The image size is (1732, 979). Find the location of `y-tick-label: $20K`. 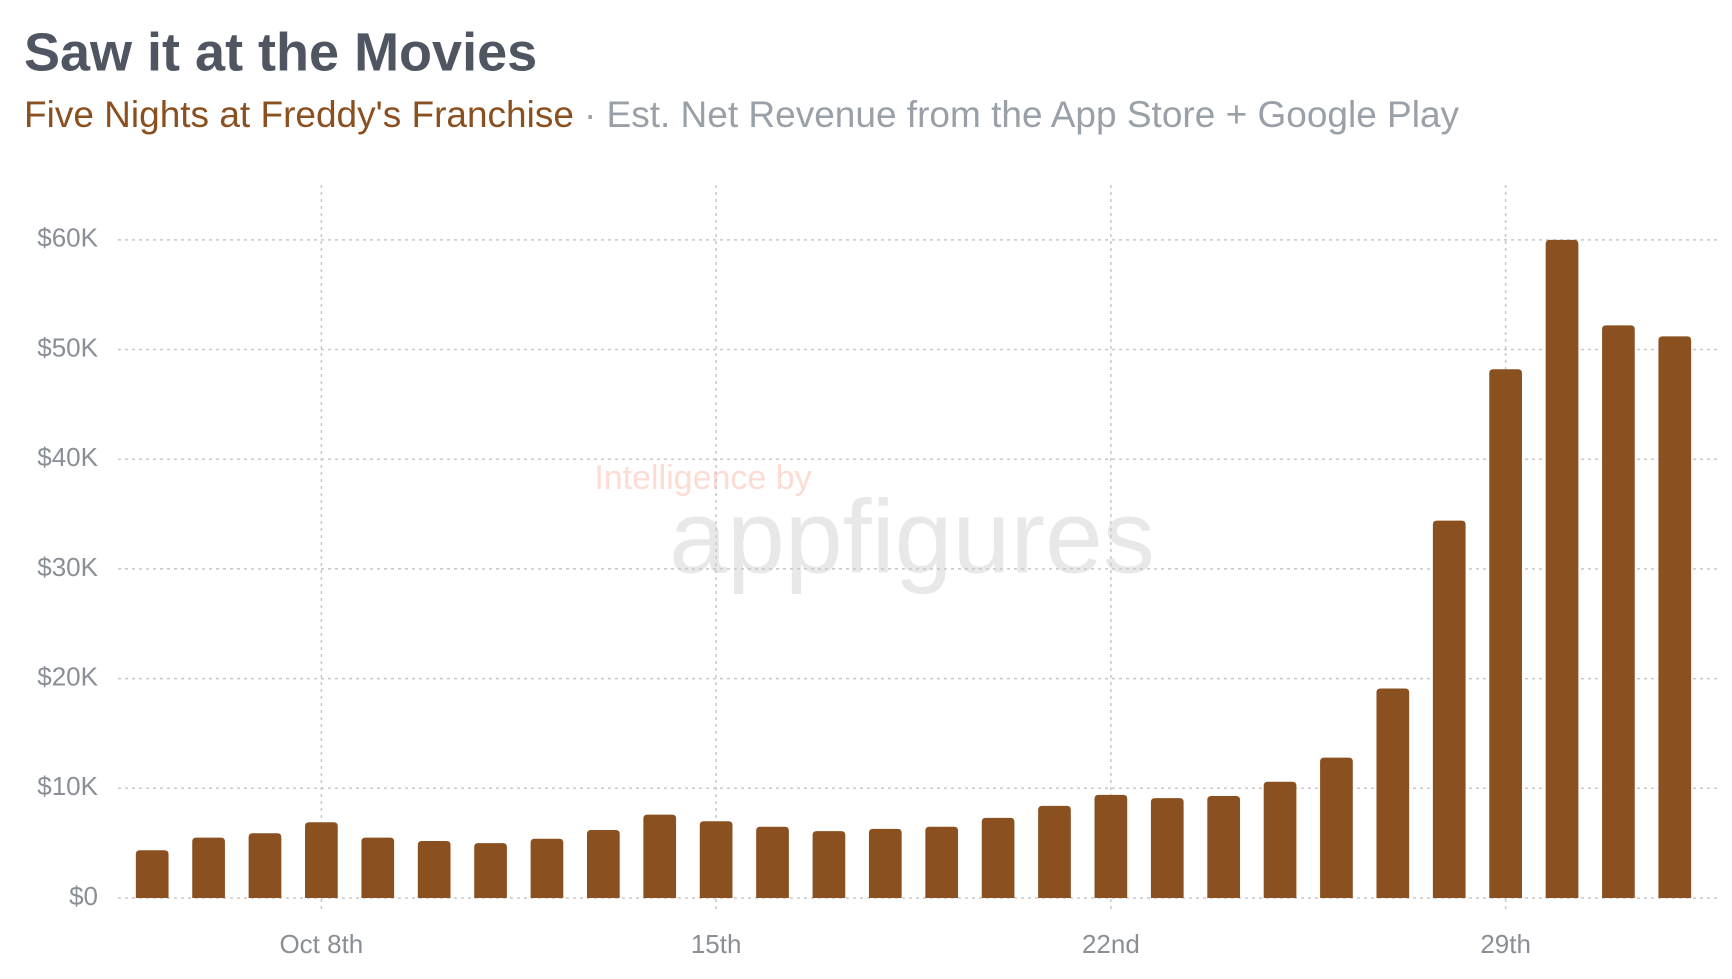

y-tick-label: $20K is located at coordinates (67, 676).